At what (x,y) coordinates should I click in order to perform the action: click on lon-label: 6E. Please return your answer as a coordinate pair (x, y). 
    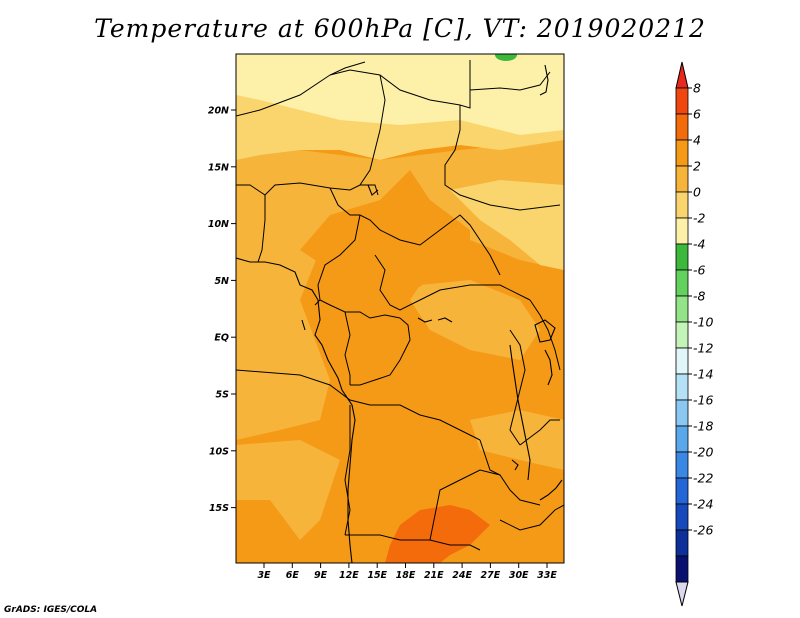
    Looking at the image, I should click on (293, 575).